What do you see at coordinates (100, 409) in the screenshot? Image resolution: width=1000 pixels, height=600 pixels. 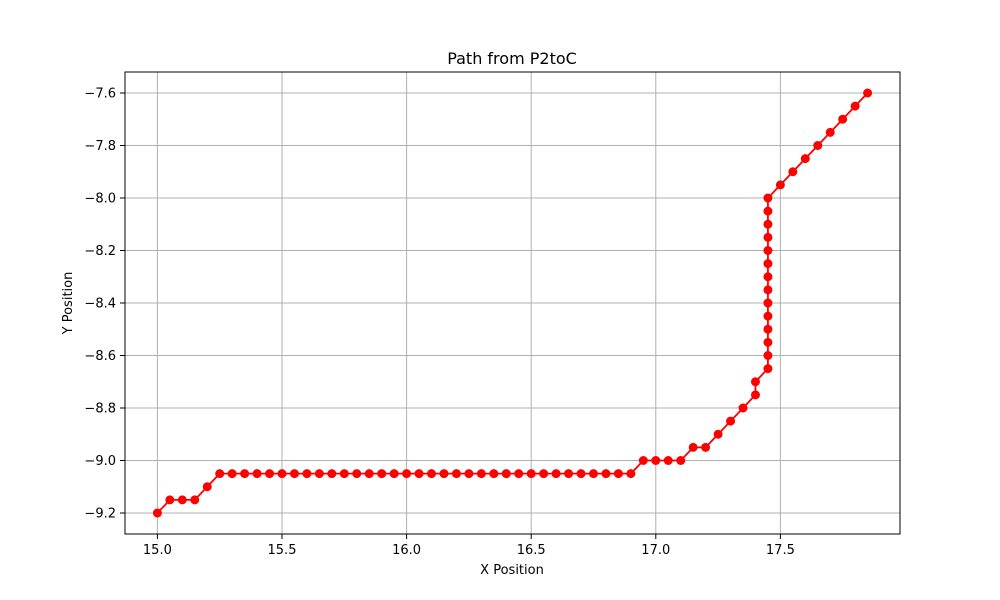 I see `y-tick-label: −8.8` at bounding box center [100, 409].